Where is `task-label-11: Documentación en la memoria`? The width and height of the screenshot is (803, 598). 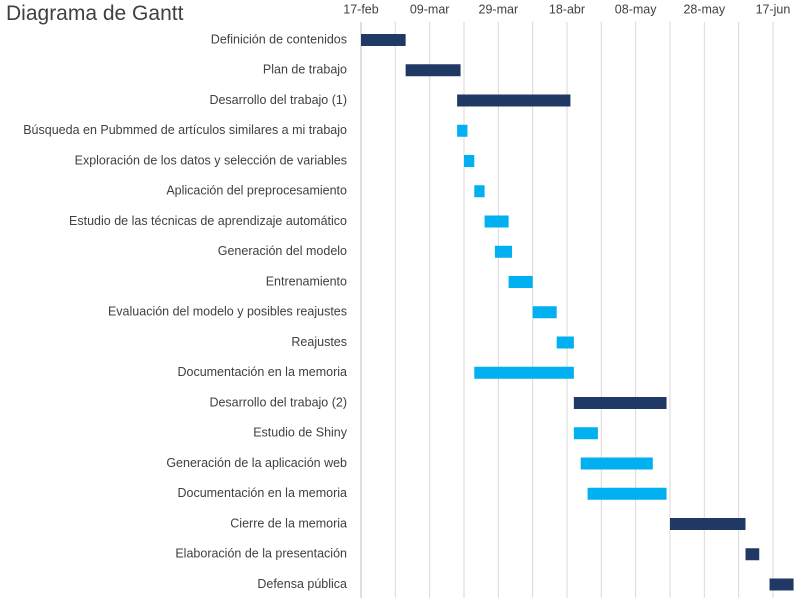 task-label-11: Documentación en la memoria is located at coordinates (262, 372).